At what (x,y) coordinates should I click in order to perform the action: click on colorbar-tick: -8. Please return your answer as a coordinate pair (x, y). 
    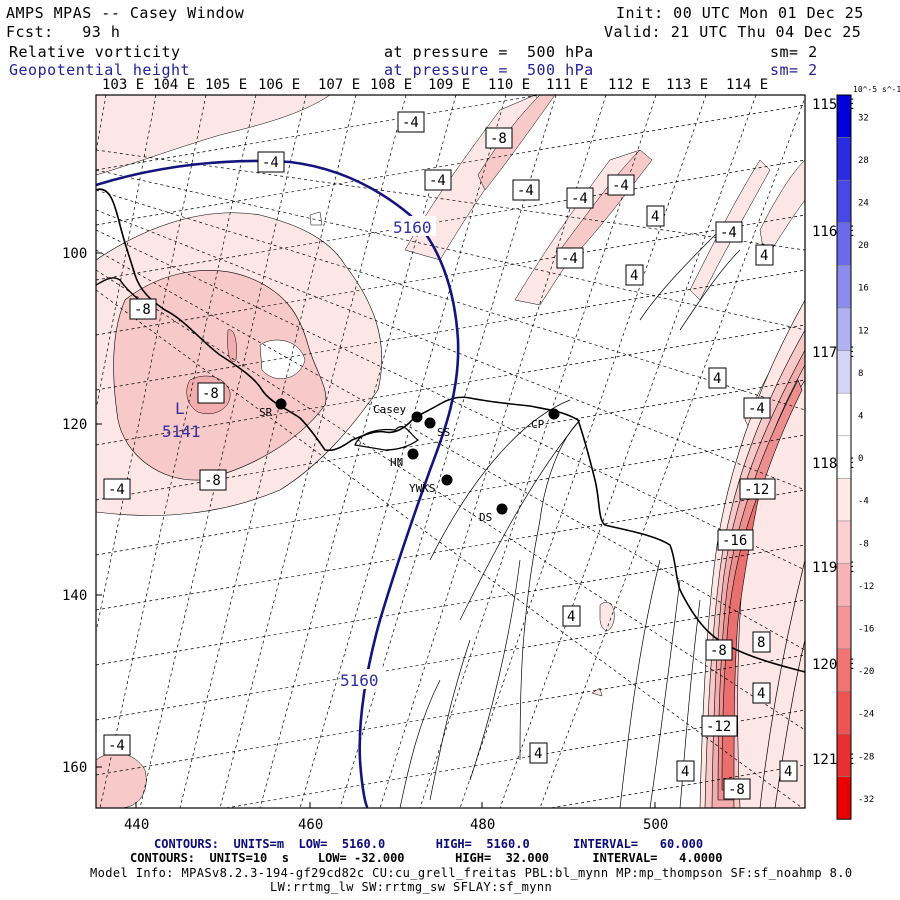
    Looking at the image, I should click on (863, 544).